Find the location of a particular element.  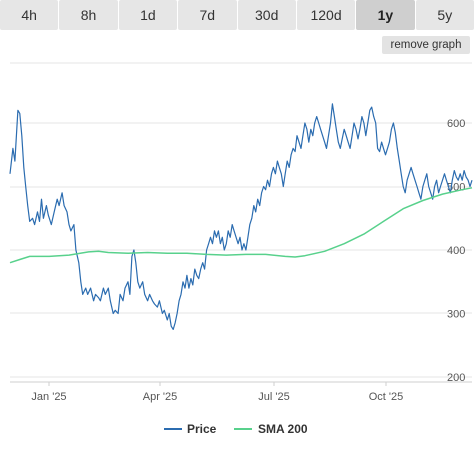

remove-graph-button: remove graph is located at coordinates (426, 45).